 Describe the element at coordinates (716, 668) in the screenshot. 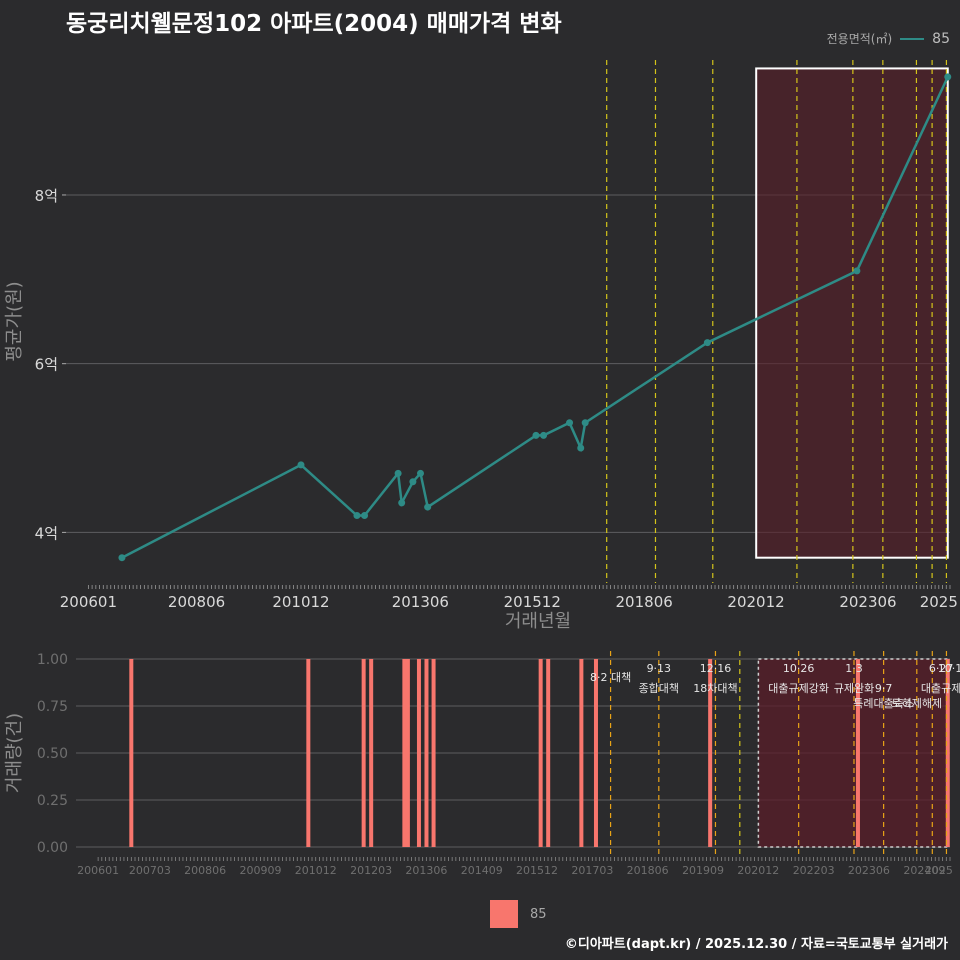

I see `policy-annotation: 12·16` at that location.